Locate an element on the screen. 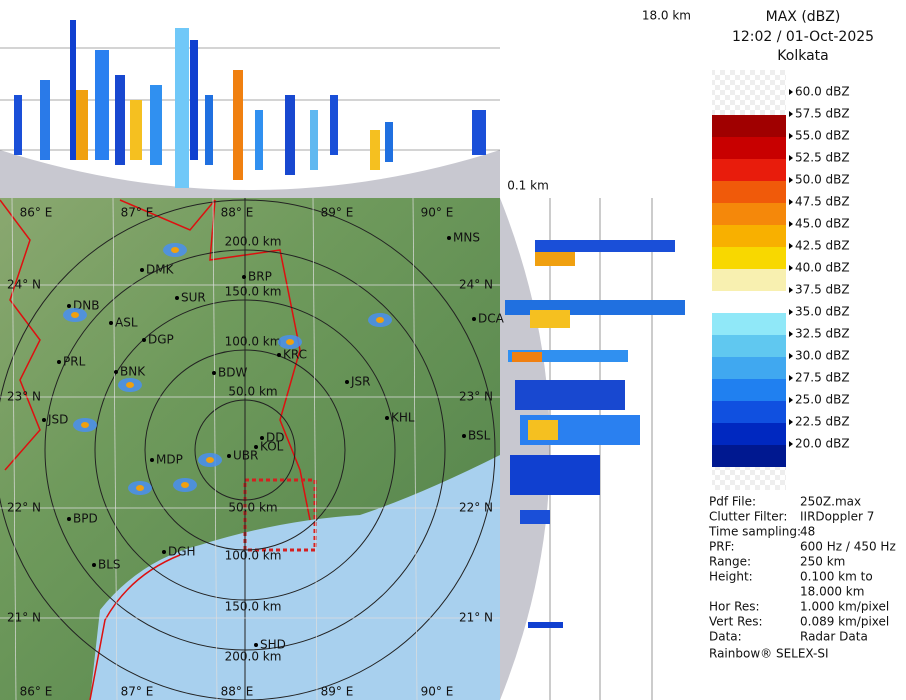 The width and height of the screenshot is (906, 700). legend-label: 40.0 dBZ is located at coordinates (822, 268).